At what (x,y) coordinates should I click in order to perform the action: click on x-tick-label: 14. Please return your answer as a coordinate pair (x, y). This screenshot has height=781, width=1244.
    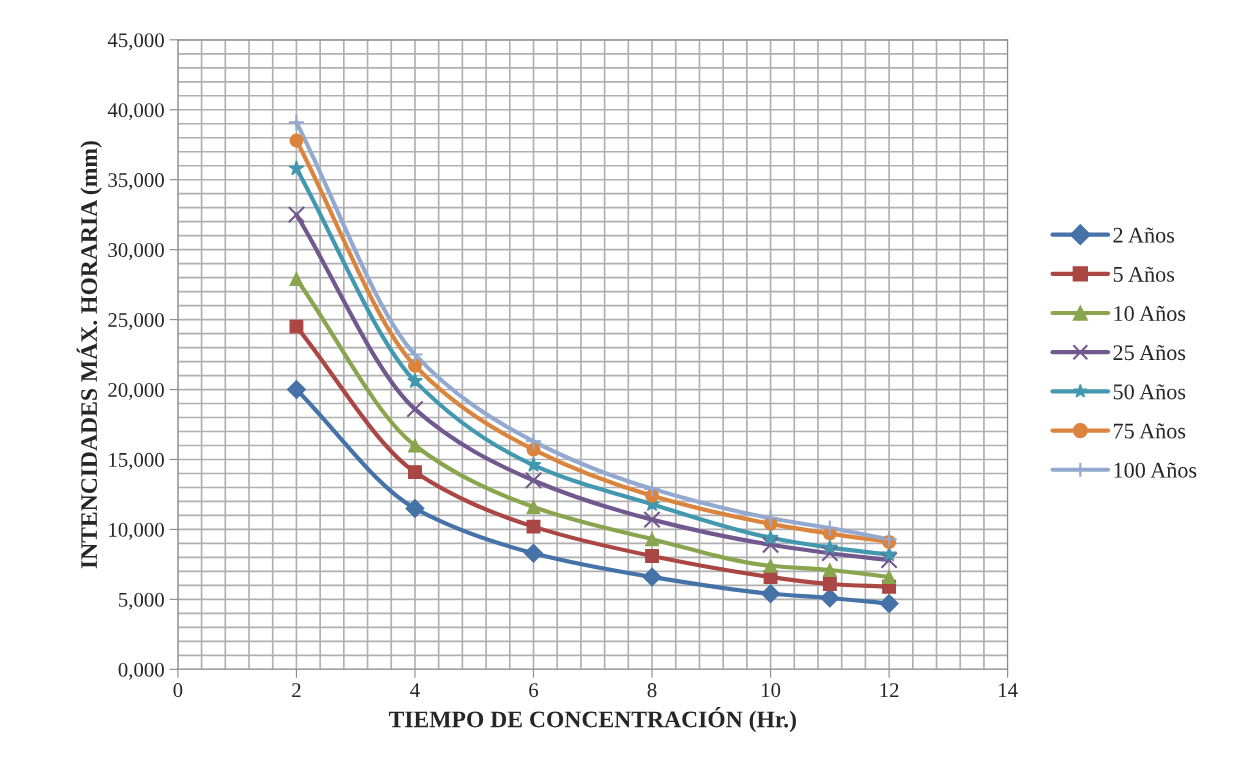
    Looking at the image, I should click on (1008, 690).